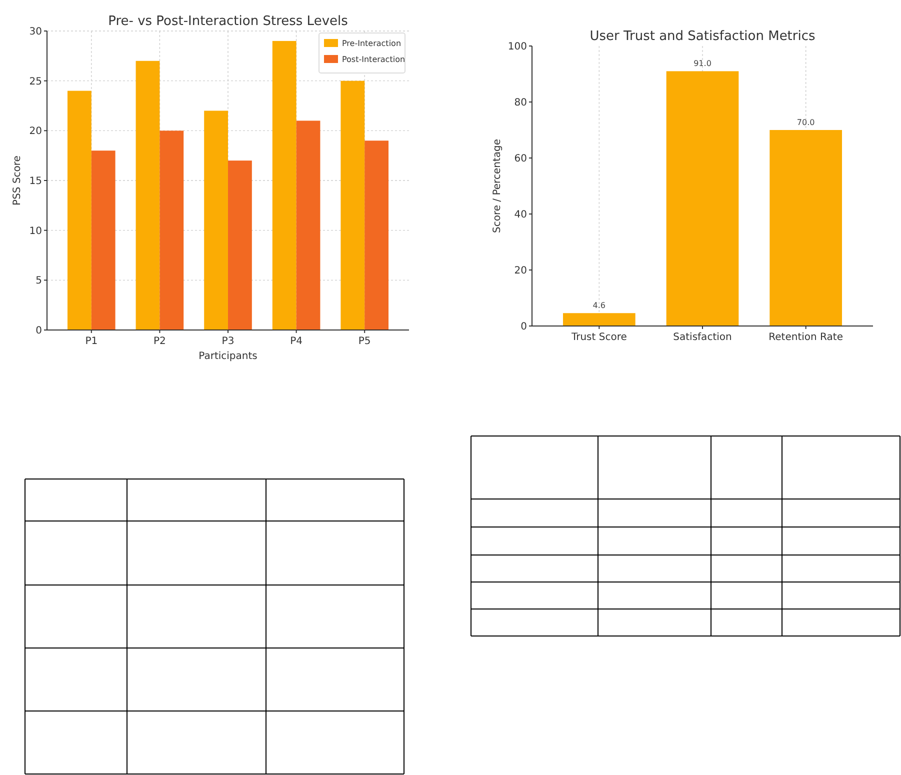 The width and height of the screenshot is (901, 775). I want to click on x-tick-label: P3, so click(228, 341).